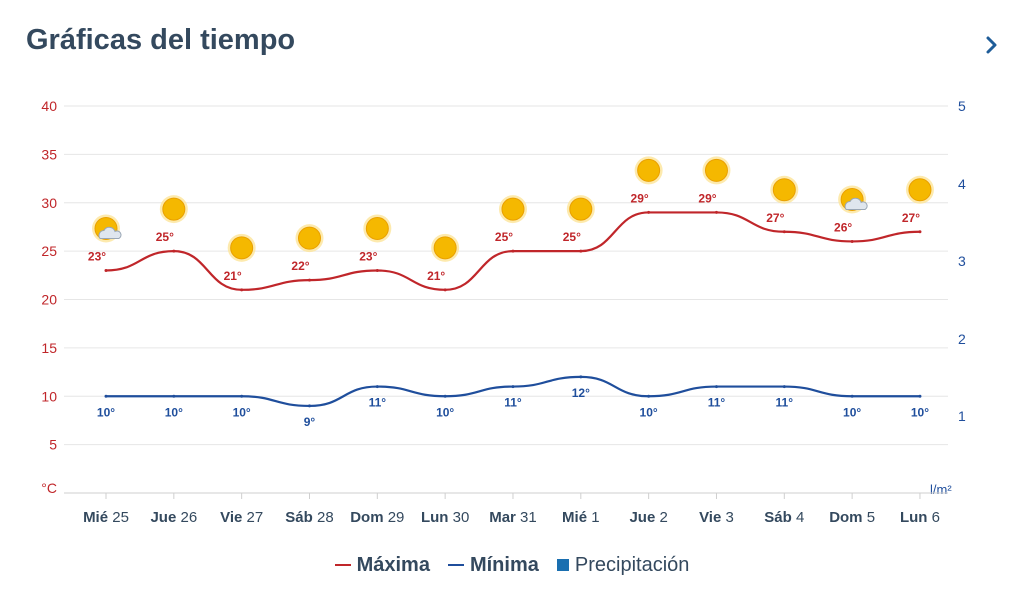  I want to click on series-line-max, so click(512, 251).